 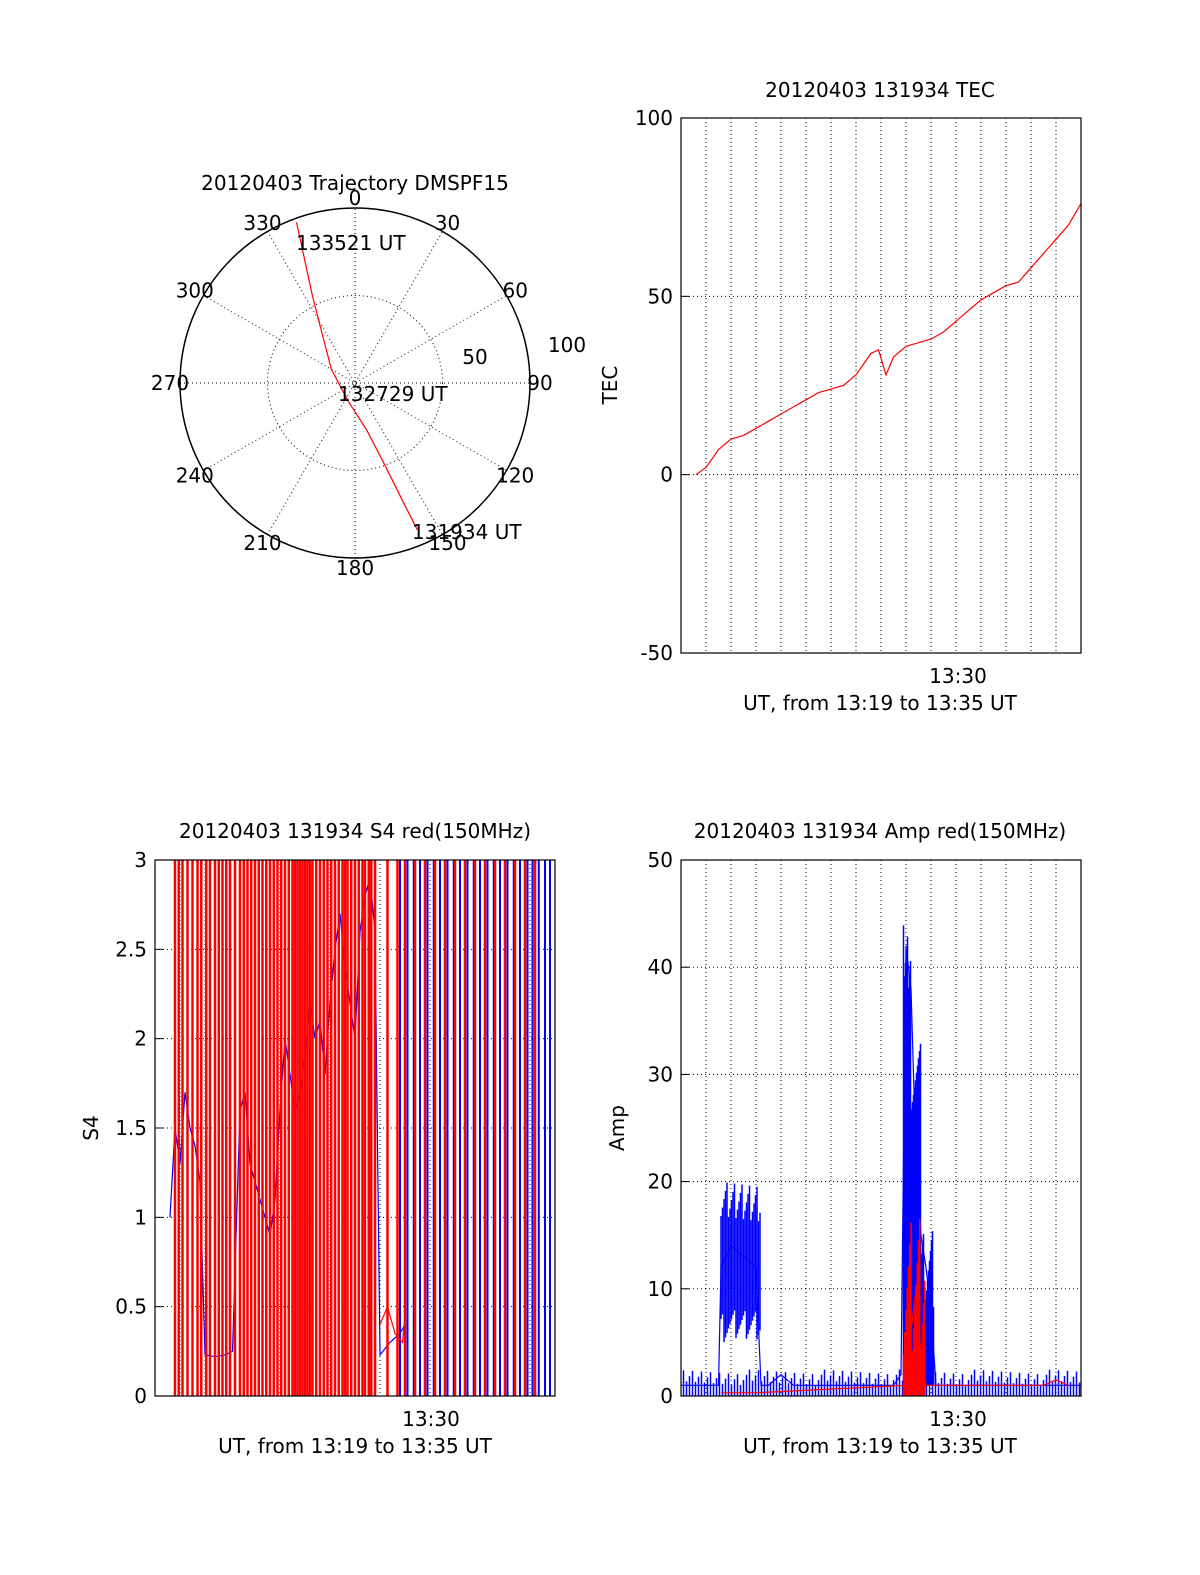 What do you see at coordinates (567, 345) in the screenshot?
I see `radial-label-100: 100` at bounding box center [567, 345].